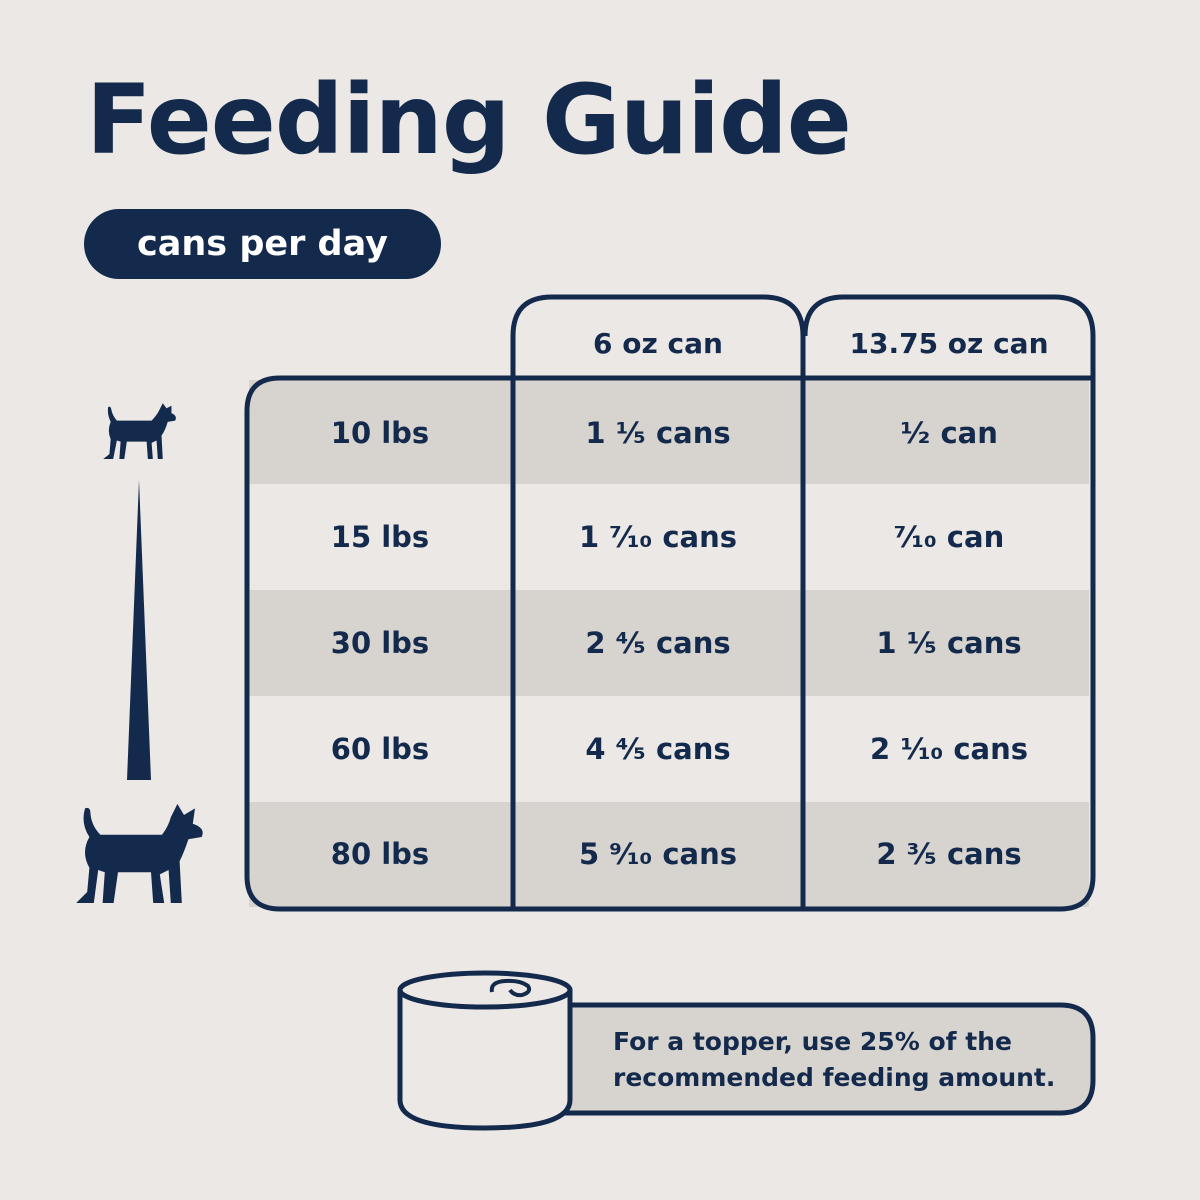  I want to click on can-1375oz-cell: ⁷⁄₁₀ can, so click(949, 537).